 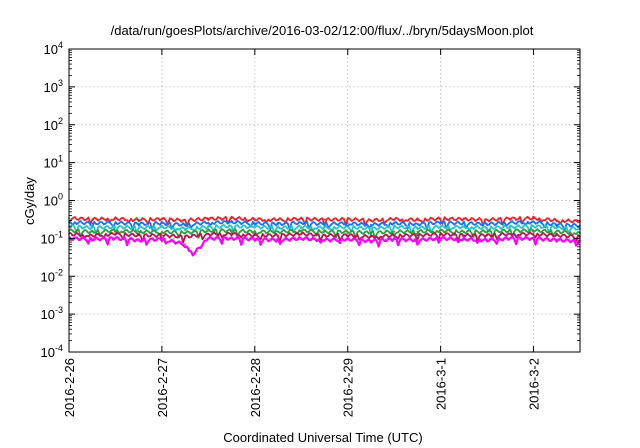 I want to click on y-tick-label: 10⁰, so click(x=53, y=200).